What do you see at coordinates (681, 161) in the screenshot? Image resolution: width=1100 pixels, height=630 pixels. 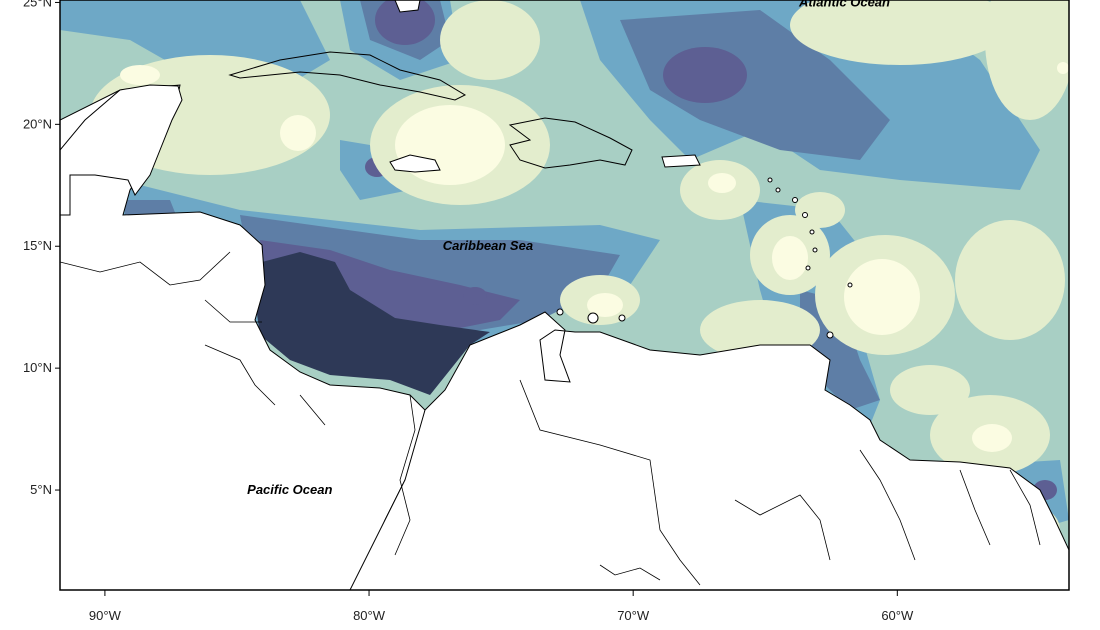 I see `land-puerto-rico` at bounding box center [681, 161].